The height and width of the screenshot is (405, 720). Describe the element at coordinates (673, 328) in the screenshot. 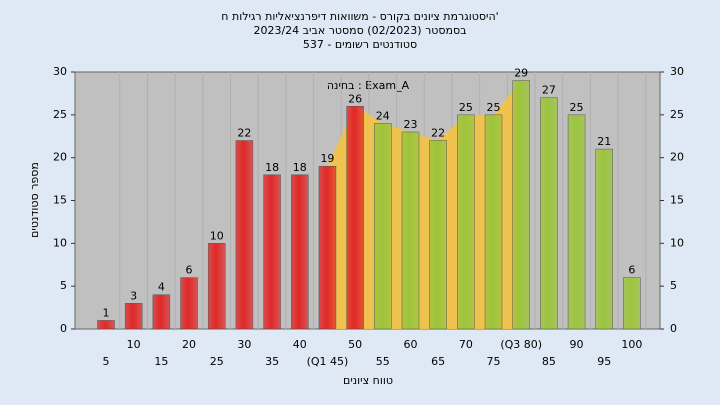

I see `y2-tick-label: 0` at that location.